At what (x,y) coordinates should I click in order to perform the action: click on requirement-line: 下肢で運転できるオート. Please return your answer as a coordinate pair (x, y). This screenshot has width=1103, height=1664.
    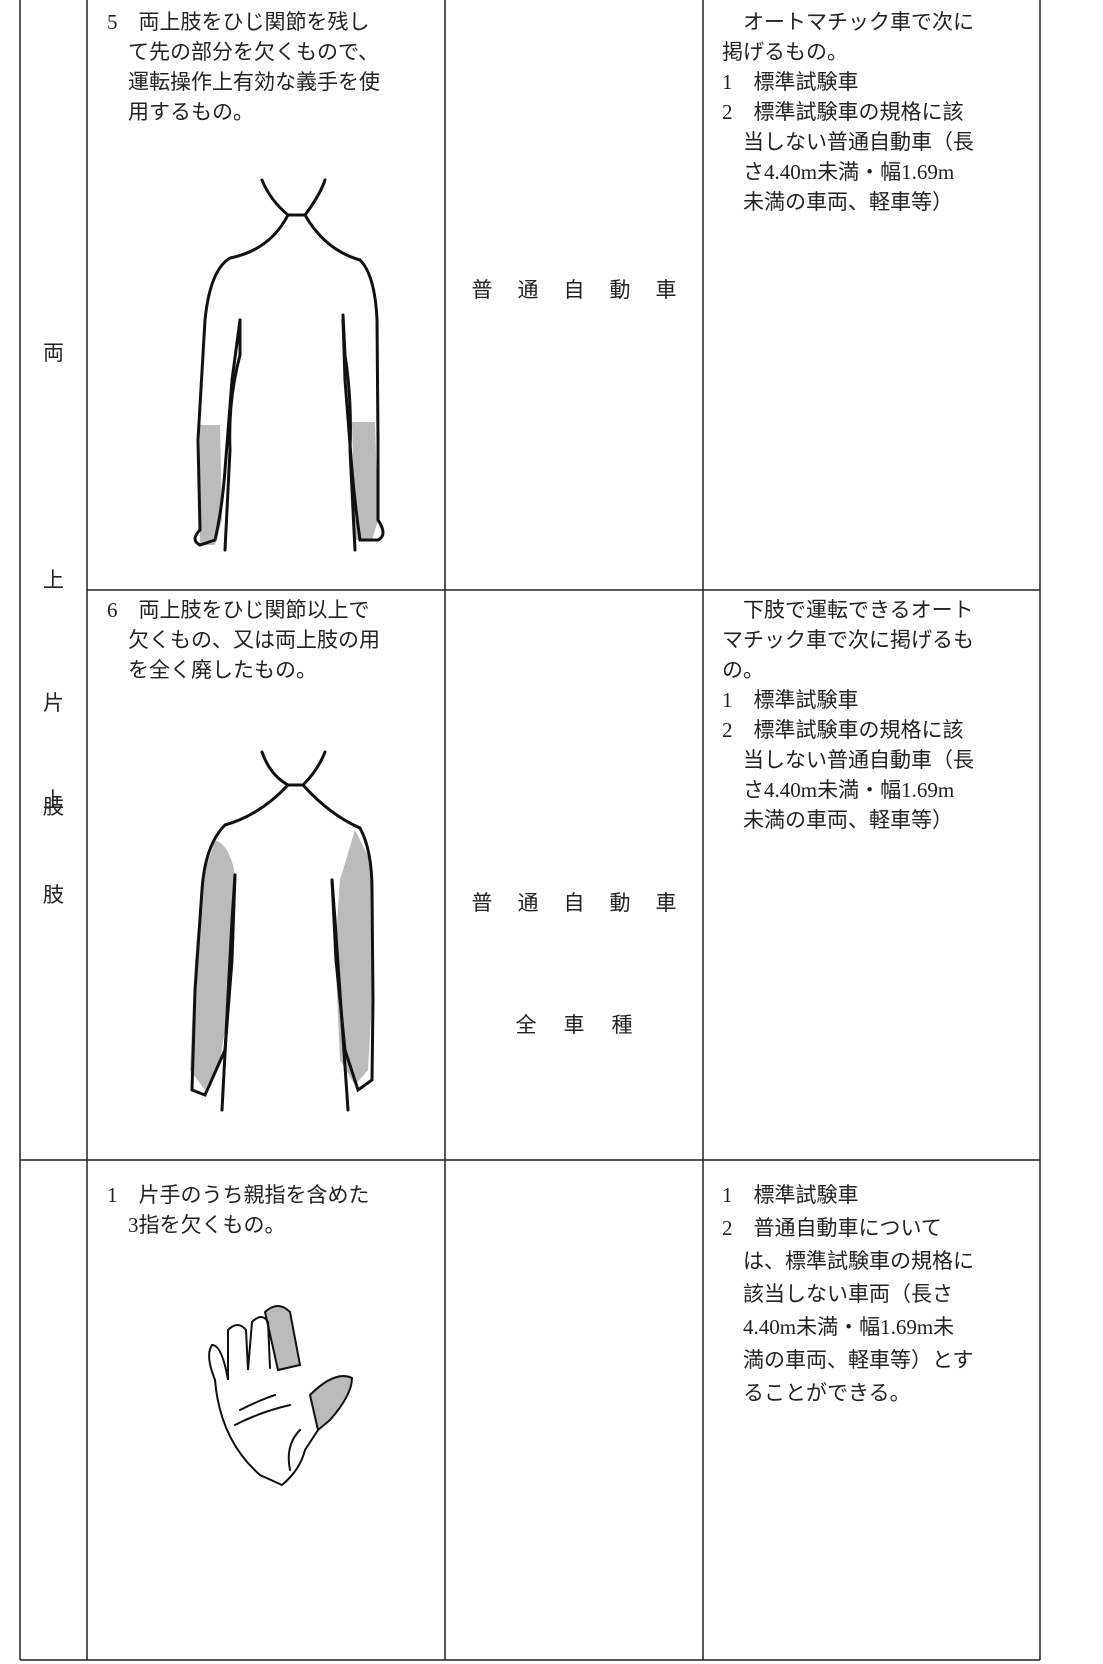
    Looking at the image, I should click on (848, 610).